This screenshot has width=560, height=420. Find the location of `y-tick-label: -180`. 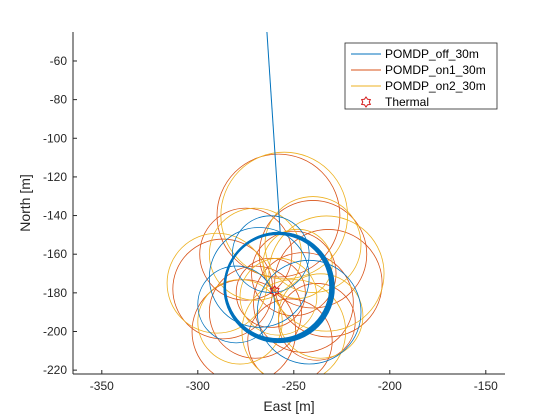

y-tick-label: -180 is located at coordinates (55, 293).